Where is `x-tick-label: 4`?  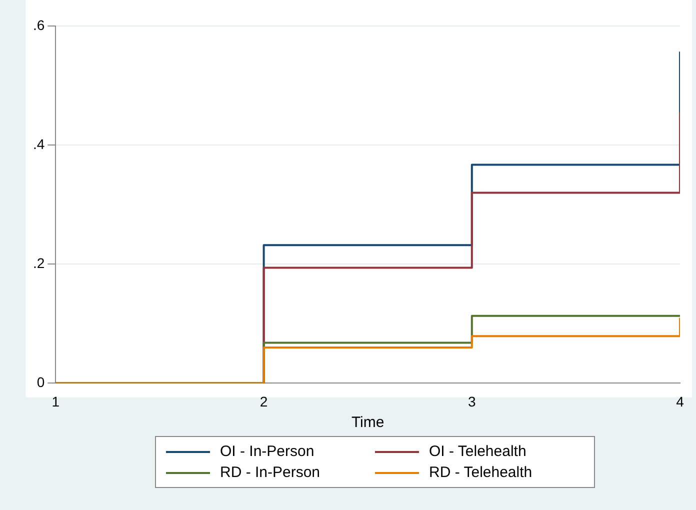
x-tick-label: 4 is located at coordinates (680, 401).